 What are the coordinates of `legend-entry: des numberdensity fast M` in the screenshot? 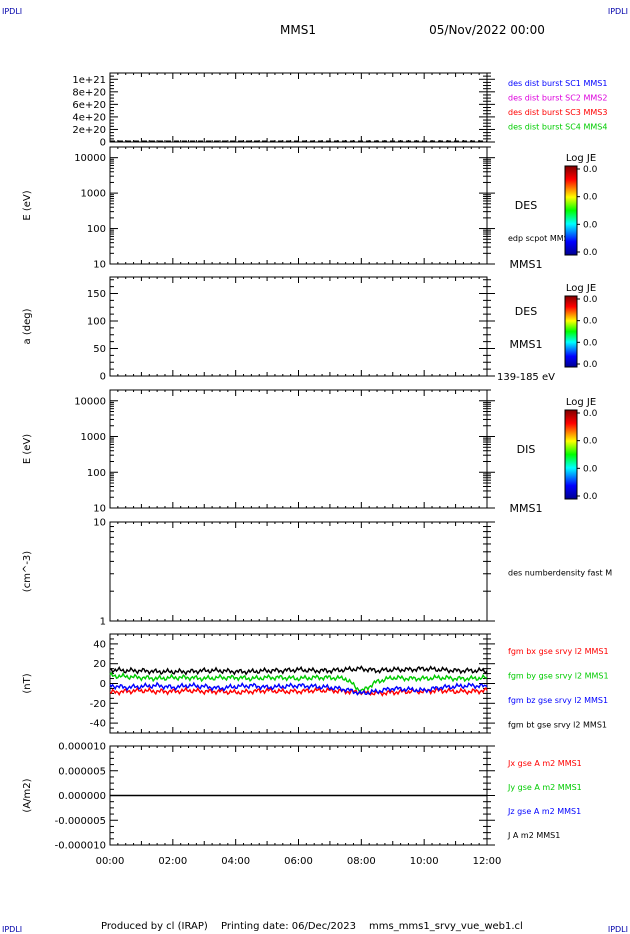 It's located at (560, 573).